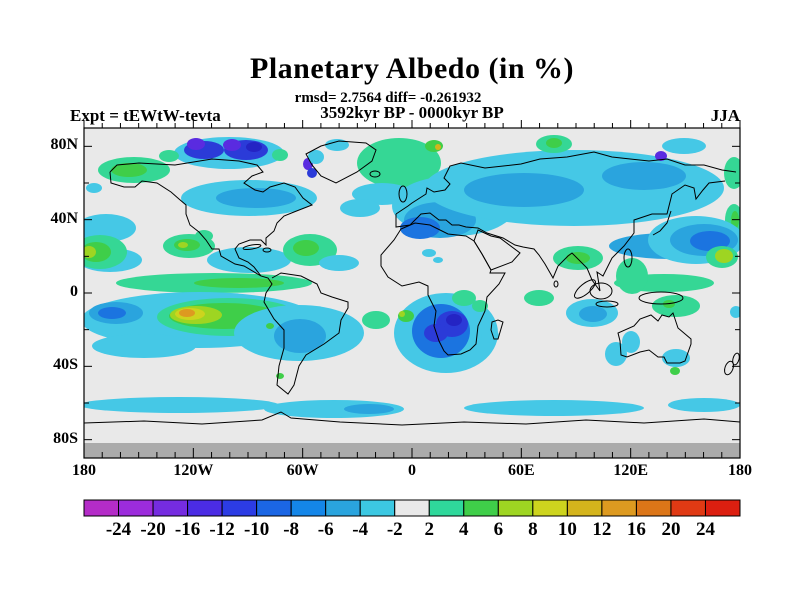 This screenshot has height=600, width=800. Describe the element at coordinates (302, 470) in the screenshot. I see `x-axis-tick-label: 60W` at that location.